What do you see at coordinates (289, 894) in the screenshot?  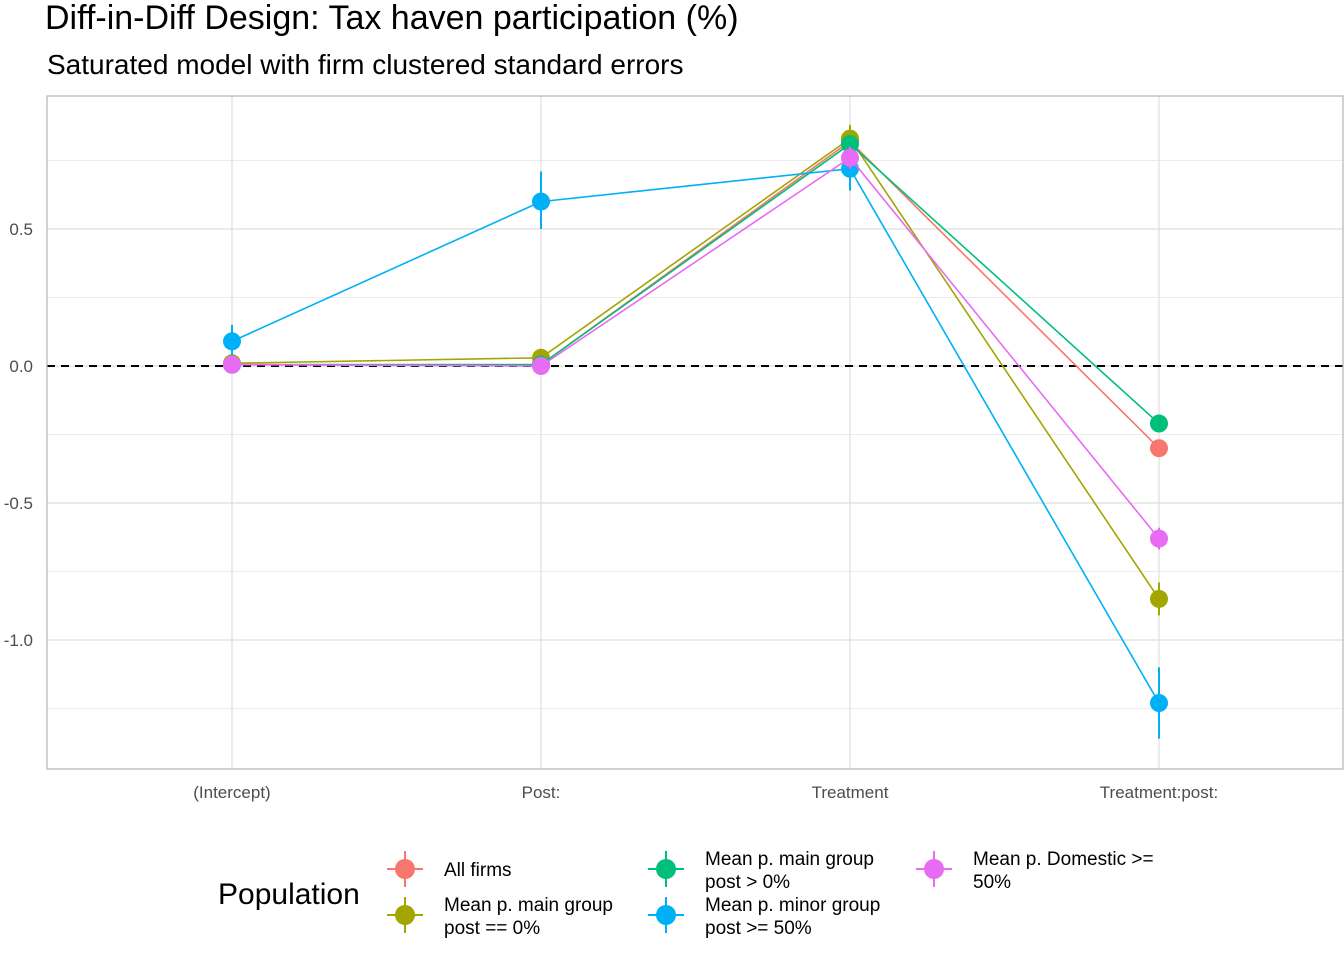 I see `legend-title: Population` at bounding box center [289, 894].